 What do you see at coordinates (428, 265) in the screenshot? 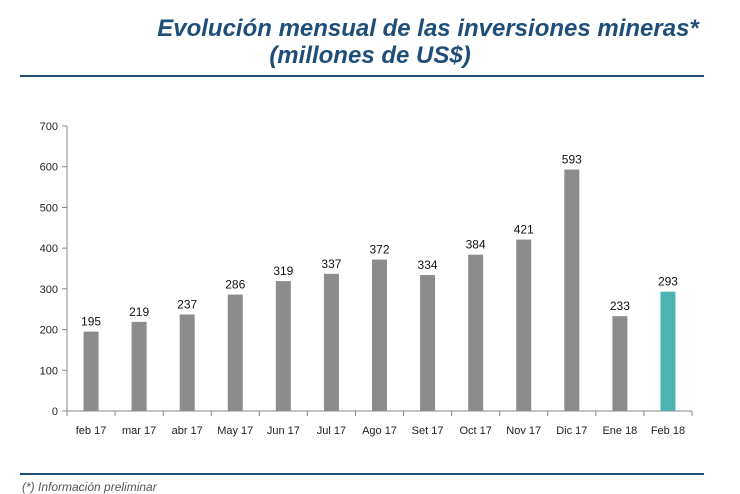
I see `data-label: 334` at bounding box center [428, 265].